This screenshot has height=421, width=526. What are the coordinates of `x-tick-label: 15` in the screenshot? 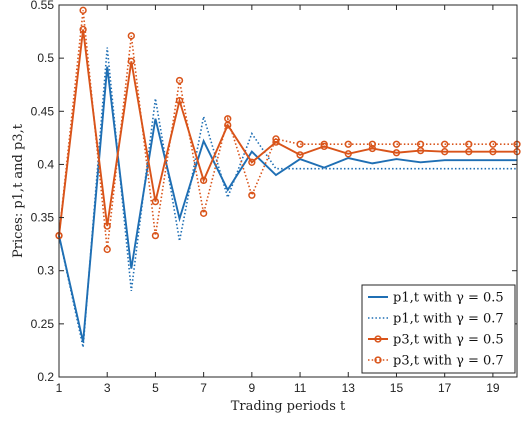 It's located at (397, 388).